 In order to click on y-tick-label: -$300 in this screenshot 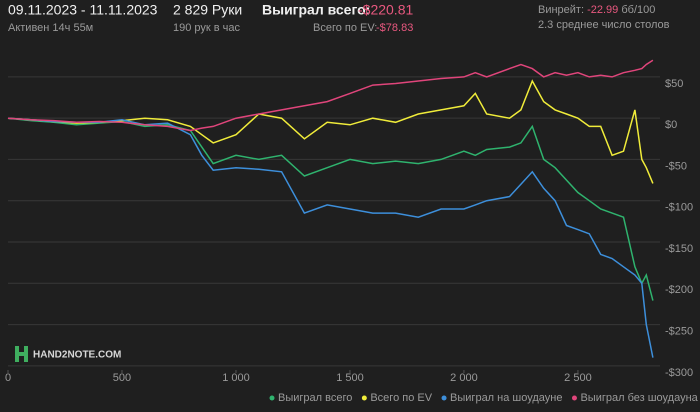, I will do `click(679, 373)`.